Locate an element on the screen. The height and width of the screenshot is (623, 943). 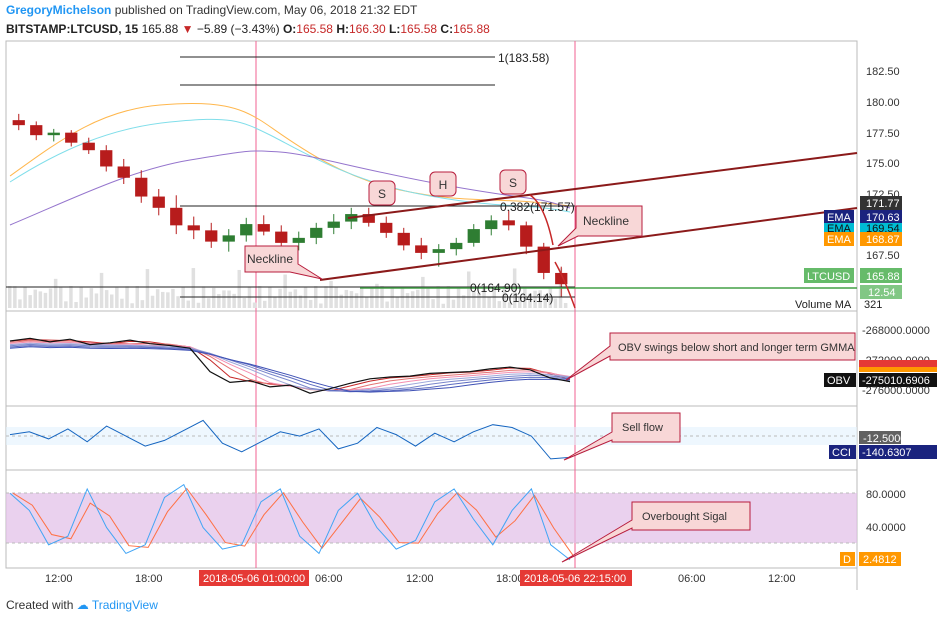
time-tag-2: 2018-05-06 22:15:00 is located at coordinates (575, 579).